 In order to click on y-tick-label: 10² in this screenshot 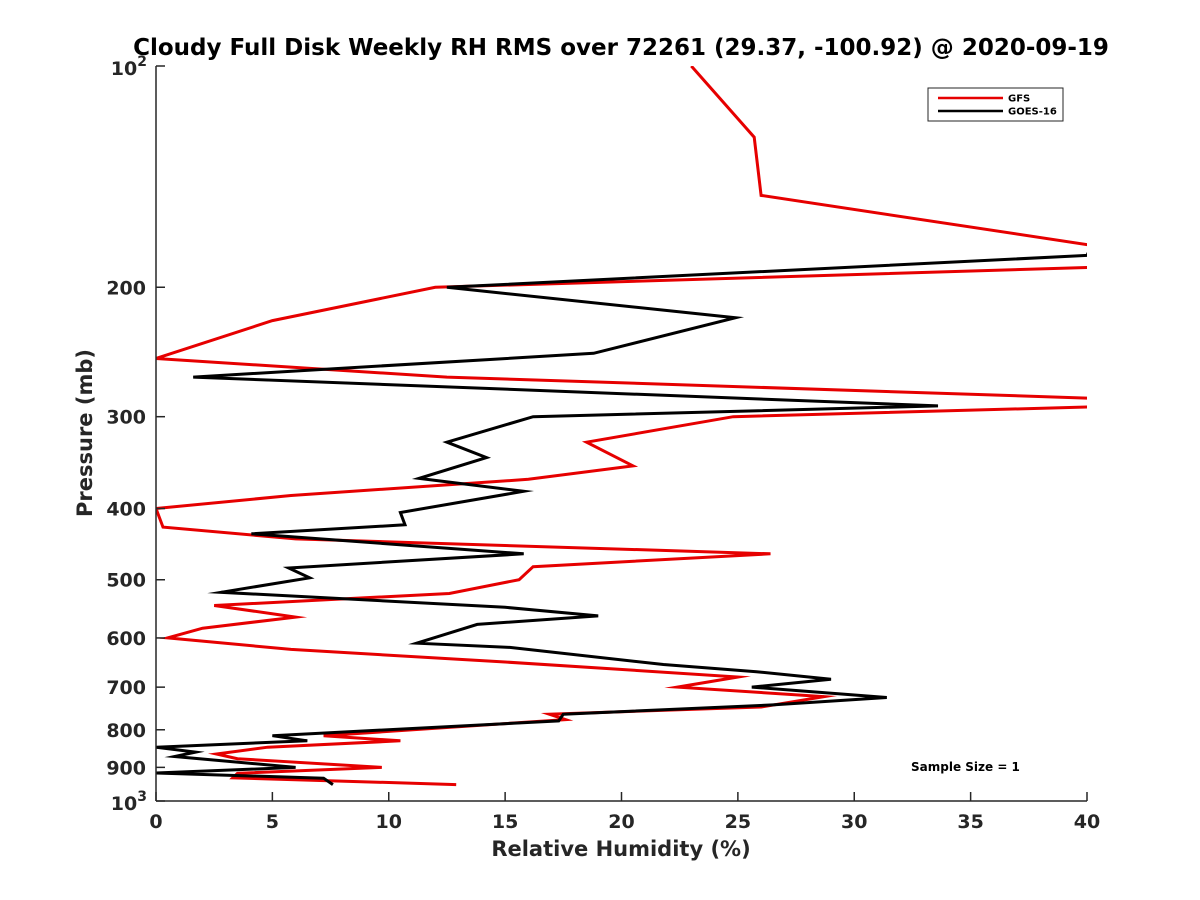, I will do `click(129, 67)`.